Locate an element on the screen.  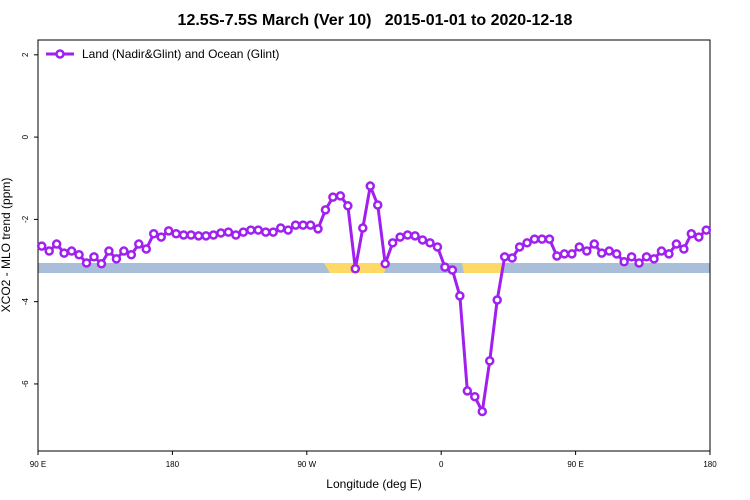
legend-label: Land (Nadir&Glint) and Ocean (Glint) is located at coordinates (180, 54).